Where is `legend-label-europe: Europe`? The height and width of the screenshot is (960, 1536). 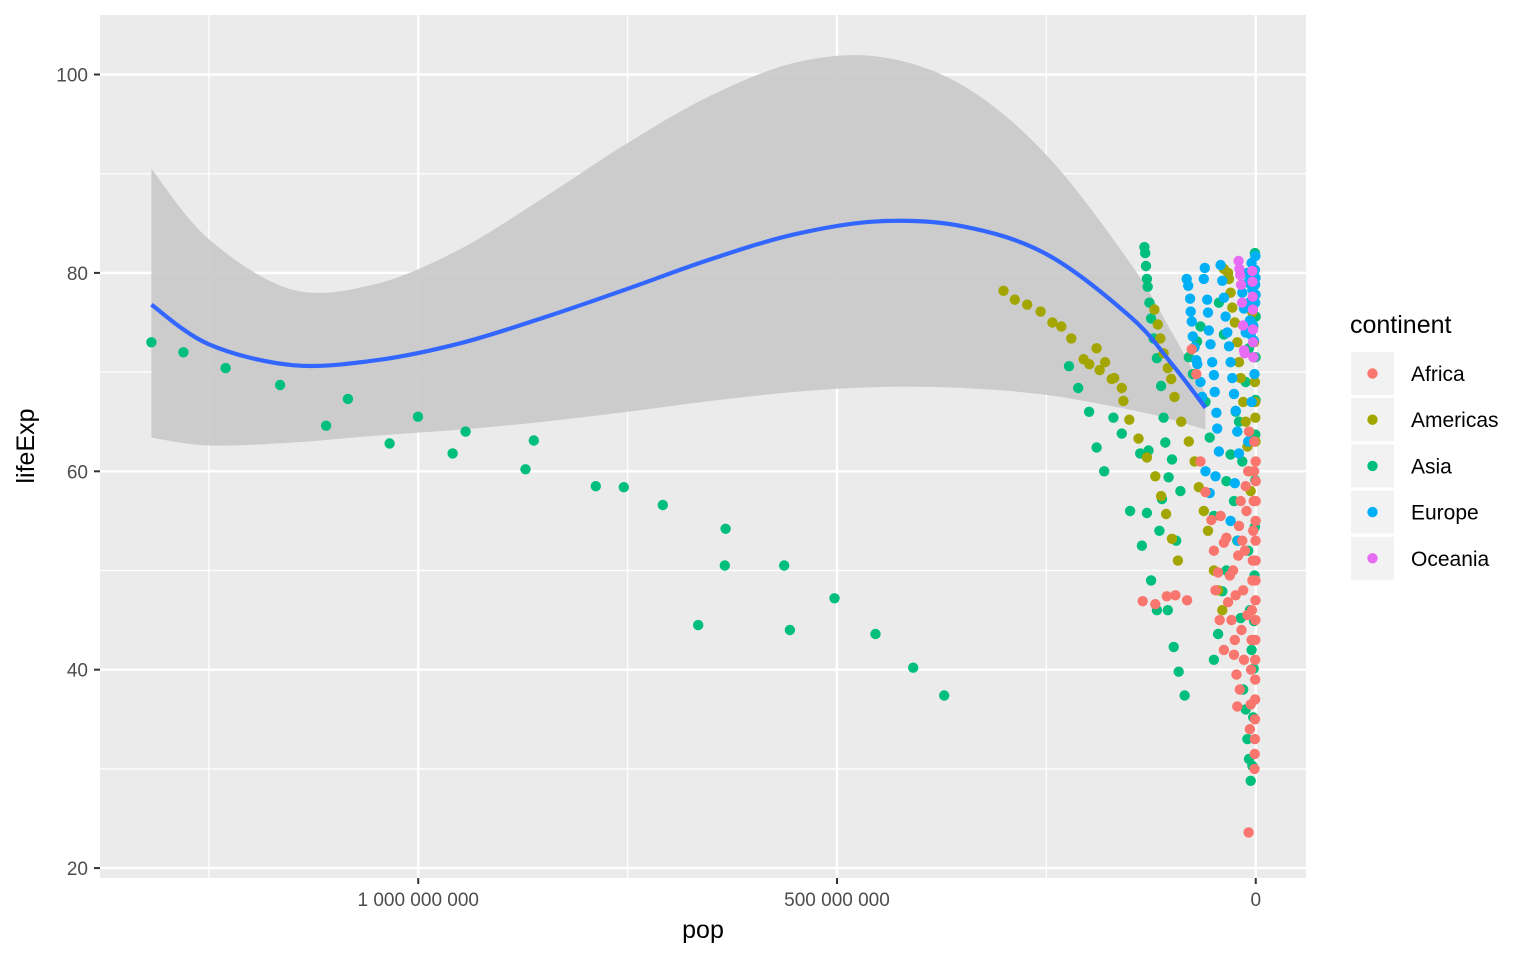
legend-label-europe: Europe is located at coordinates (1445, 513).